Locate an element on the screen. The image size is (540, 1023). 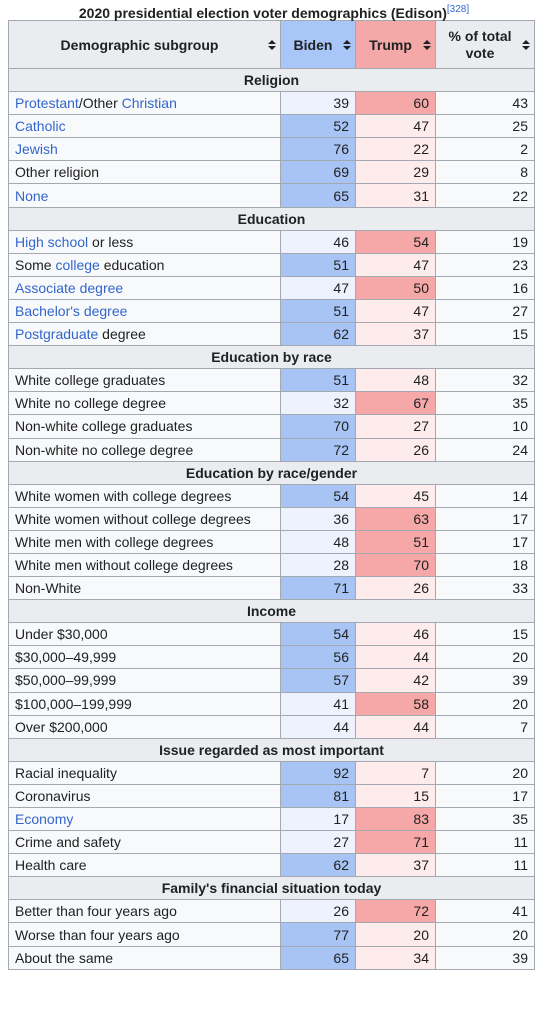
biden-cell: 57 is located at coordinates (318, 680).